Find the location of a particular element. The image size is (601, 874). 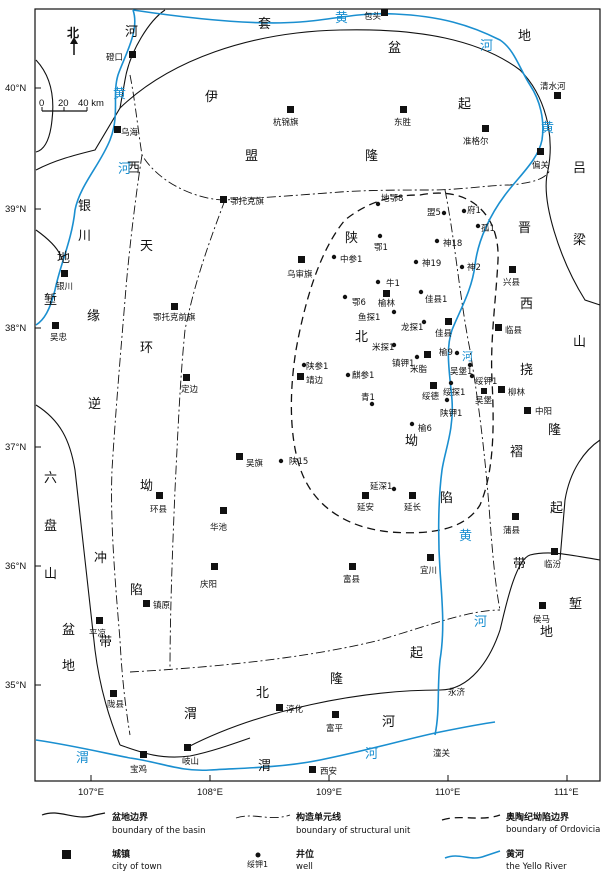

town-zhenyuan: 镇原 is located at coordinates (161, 605).